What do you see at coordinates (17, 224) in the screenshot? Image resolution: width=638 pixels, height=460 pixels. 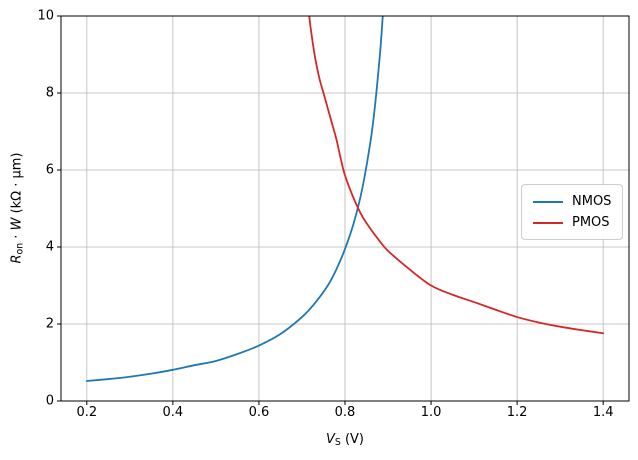 I see `y-axis-symbol-2: W` at bounding box center [17, 224].